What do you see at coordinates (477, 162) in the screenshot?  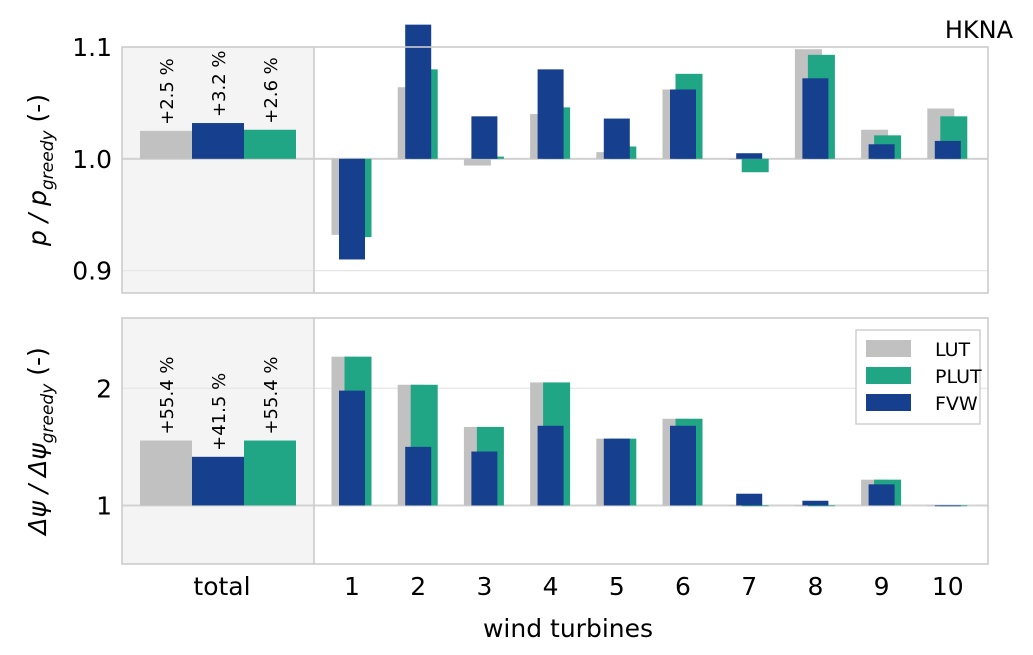 I see `power-bar-lut` at bounding box center [477, 162].